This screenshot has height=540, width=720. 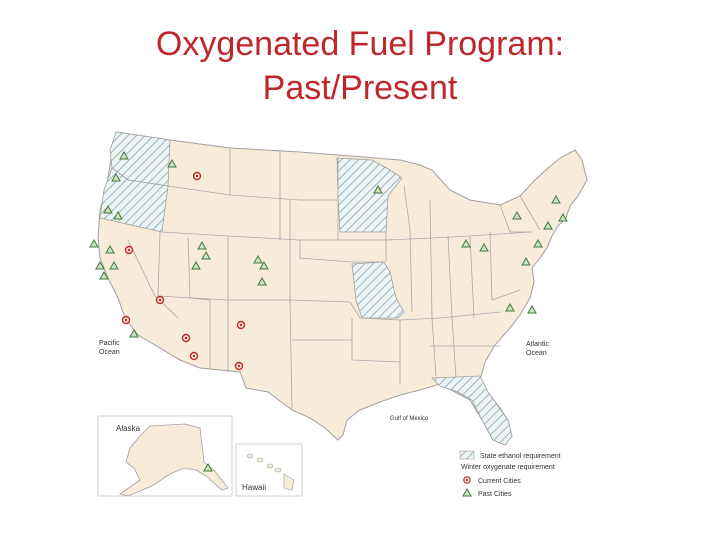 What do you see at coordinates (467, 492) in the screenshot?
I see `legend-past-city-marker` at bounding box center [467, 492].